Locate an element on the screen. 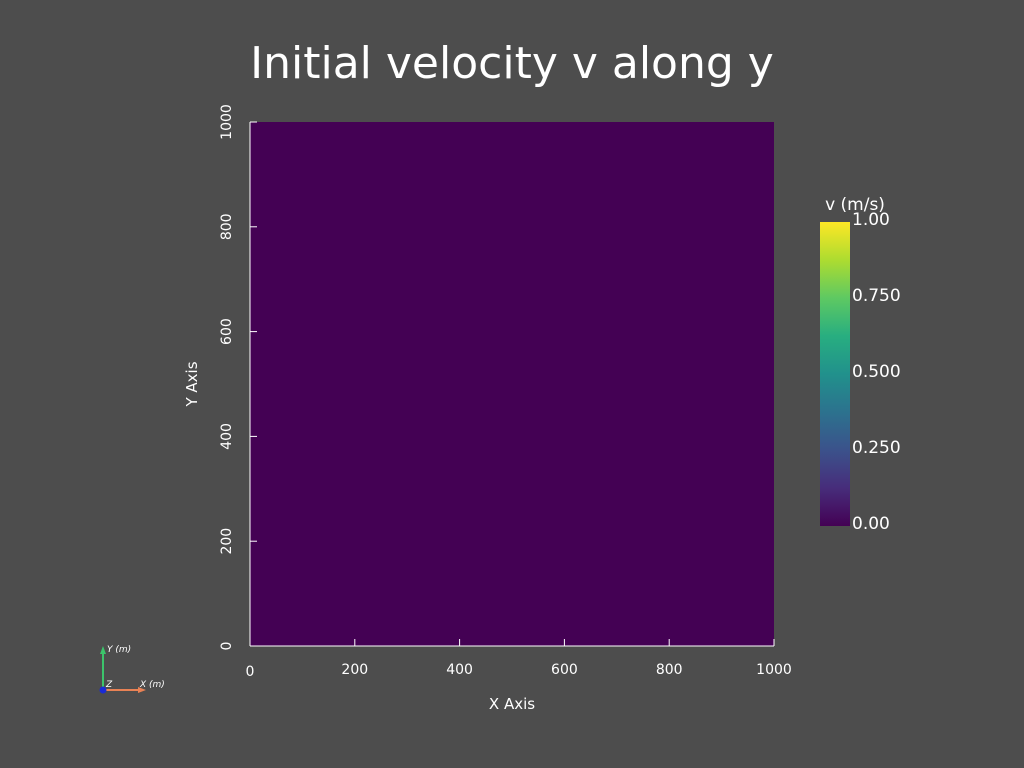  triad-z-point is located at coordinates (103, 690).